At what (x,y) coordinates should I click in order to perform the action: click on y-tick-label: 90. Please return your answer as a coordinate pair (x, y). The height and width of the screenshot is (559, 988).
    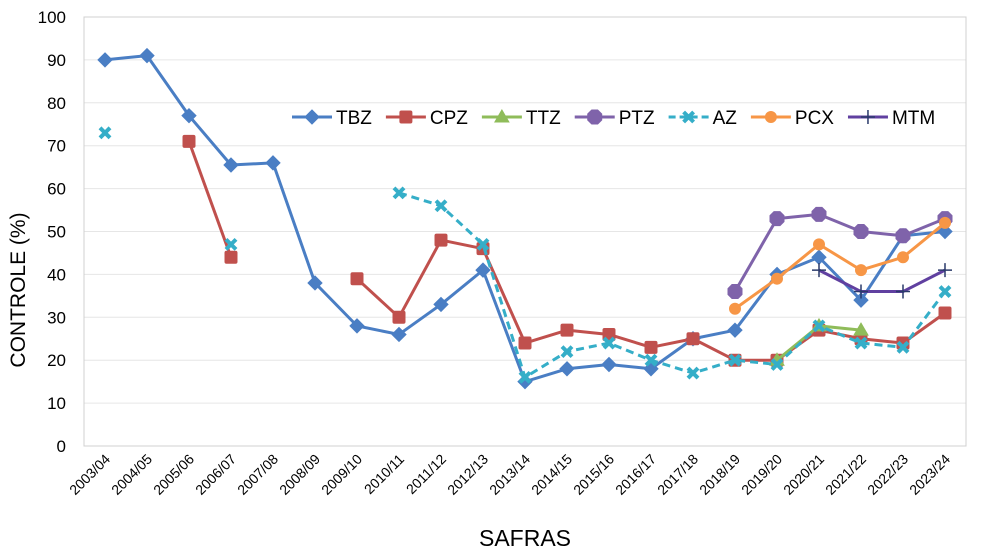
    Looking at the image, I should click on (56, 60).